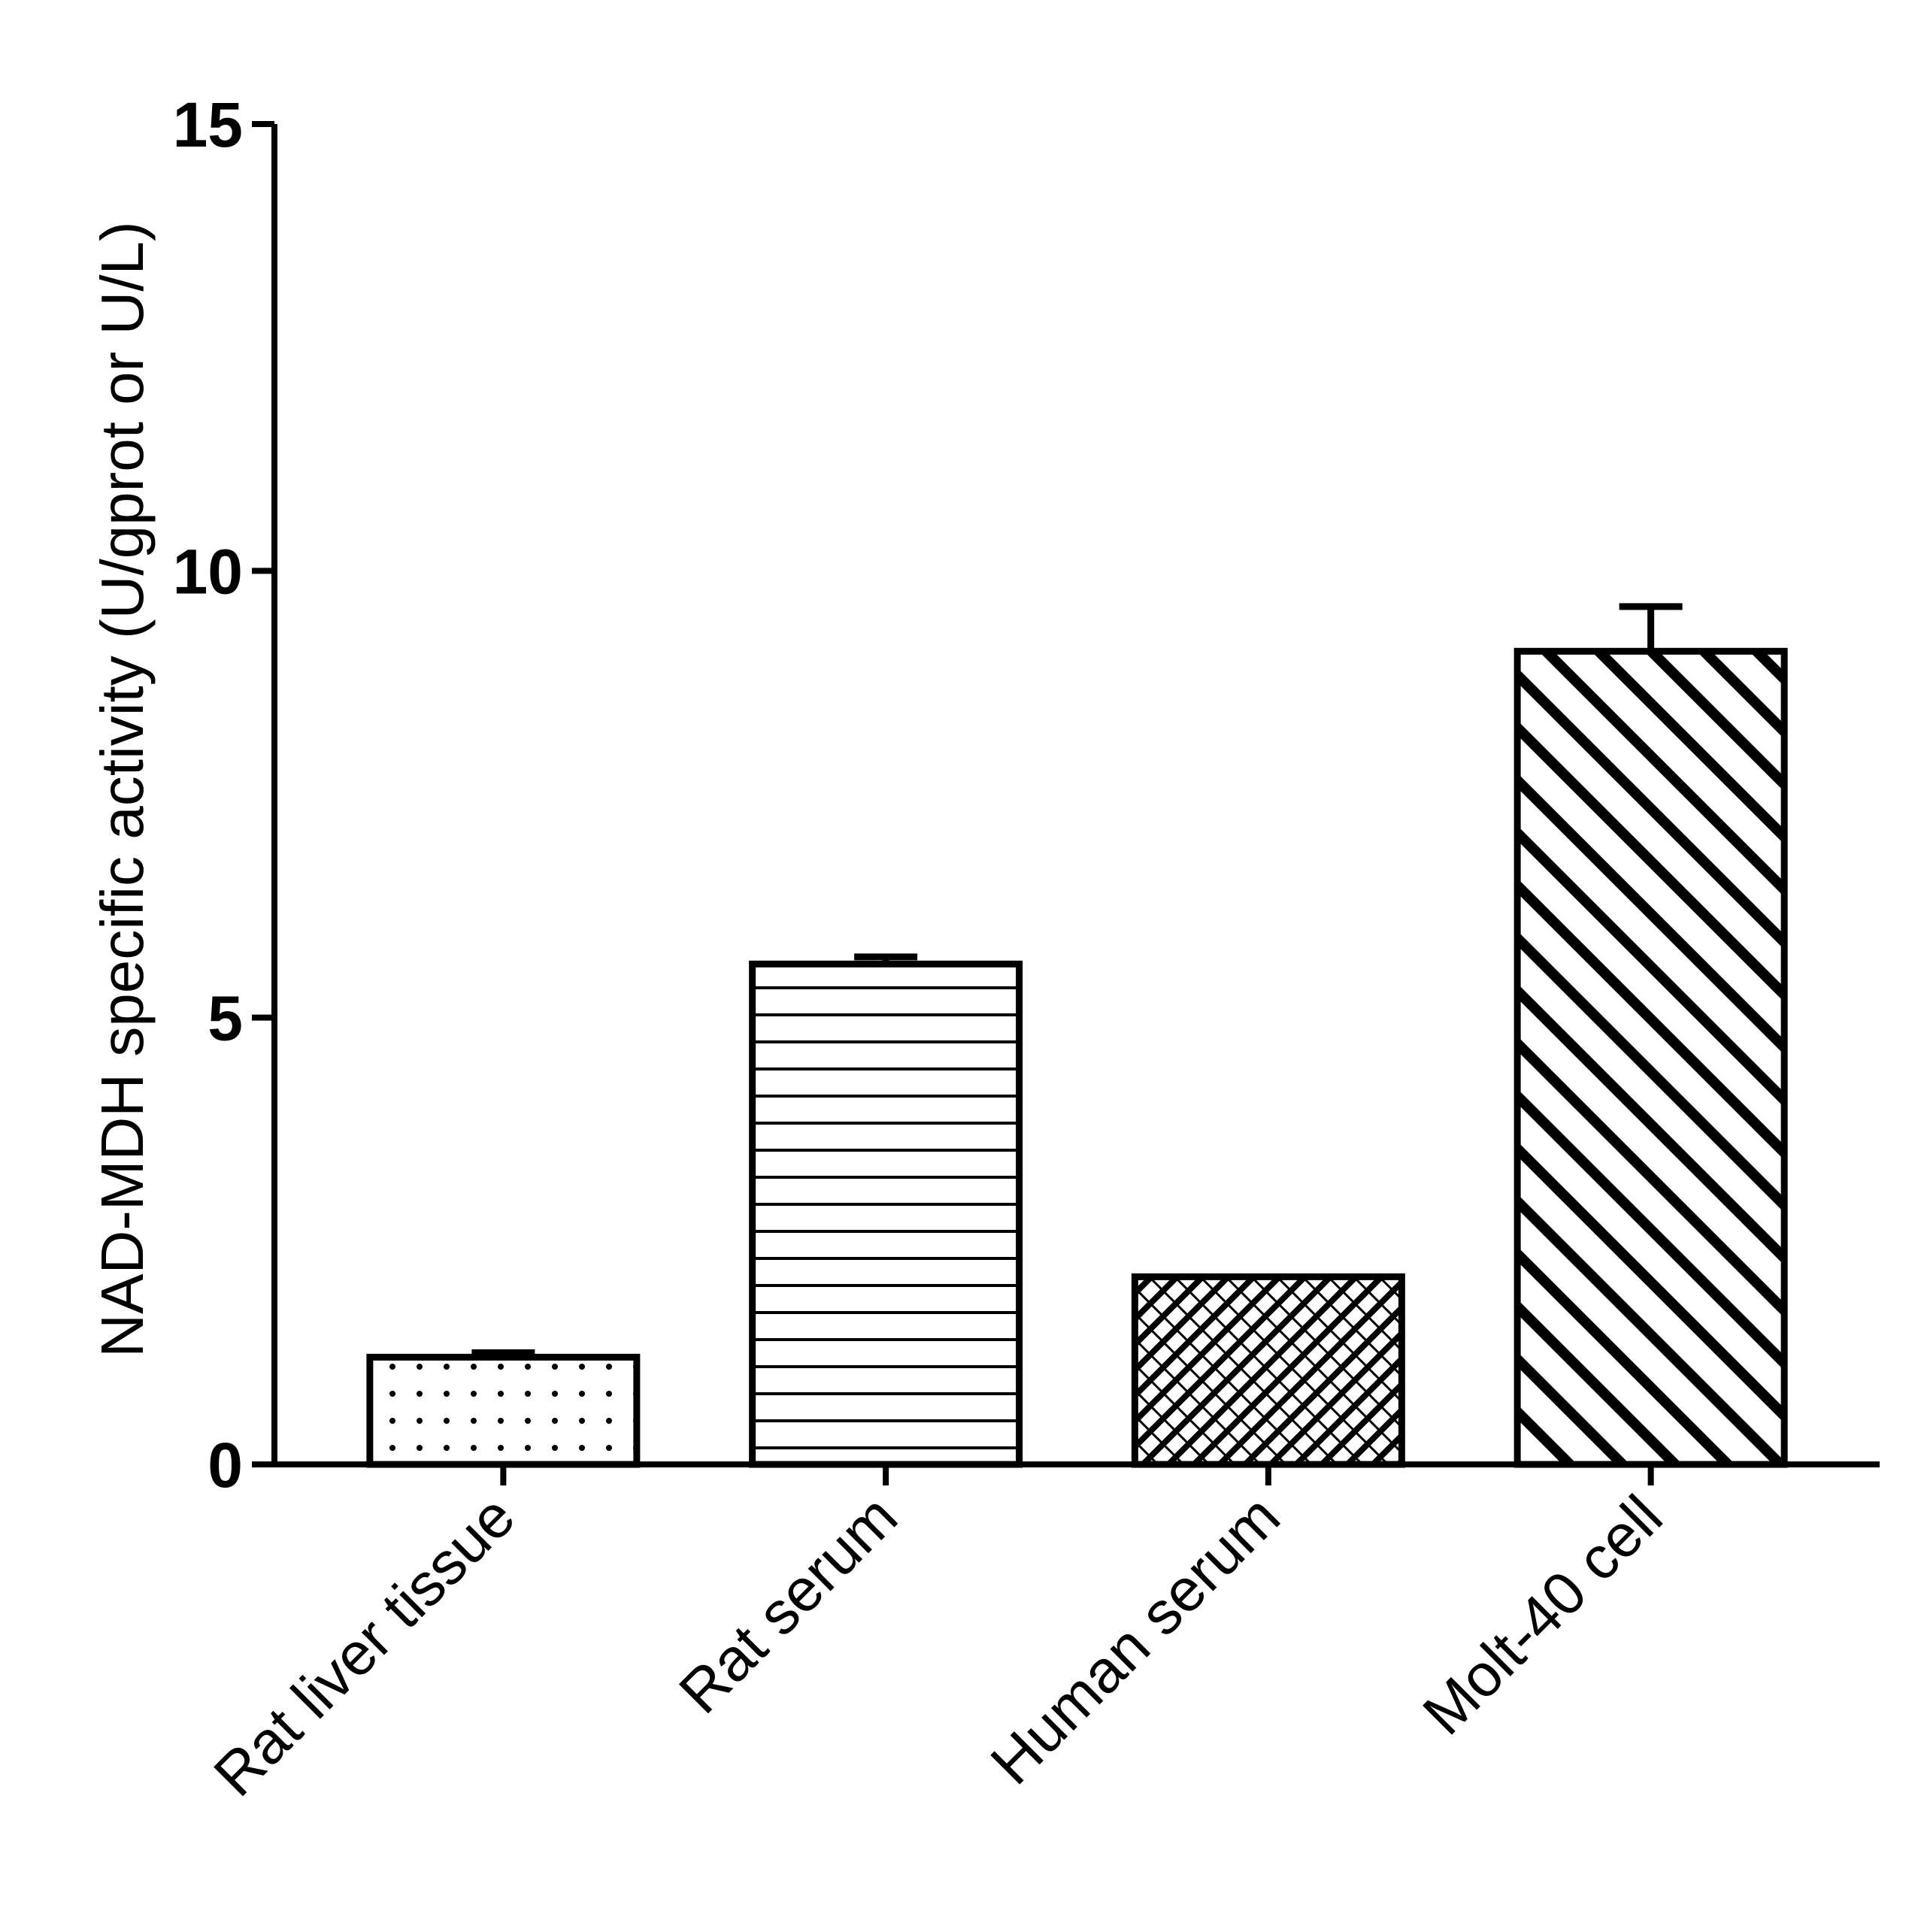 The height and width of the screenshot is (1932, 1918). I want to click on x-category-label-1: Rat serum, so click(788, 1604).